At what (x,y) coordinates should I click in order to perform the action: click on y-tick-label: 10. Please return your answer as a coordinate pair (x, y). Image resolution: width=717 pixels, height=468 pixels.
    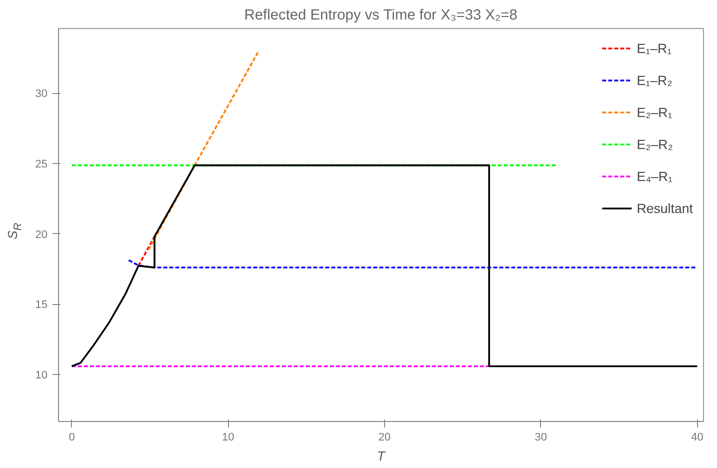
    Looking at the image, I should click on (41, 375).